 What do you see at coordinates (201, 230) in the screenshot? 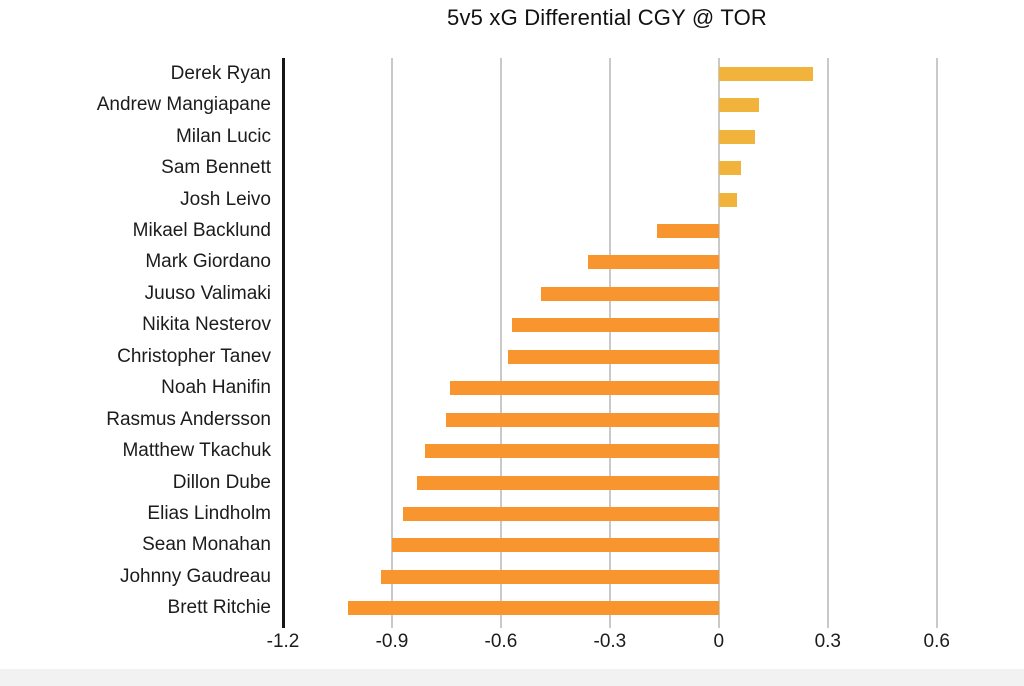
I see `y-tick-label: Mikael Backlund` at bounding box center [201, 230].